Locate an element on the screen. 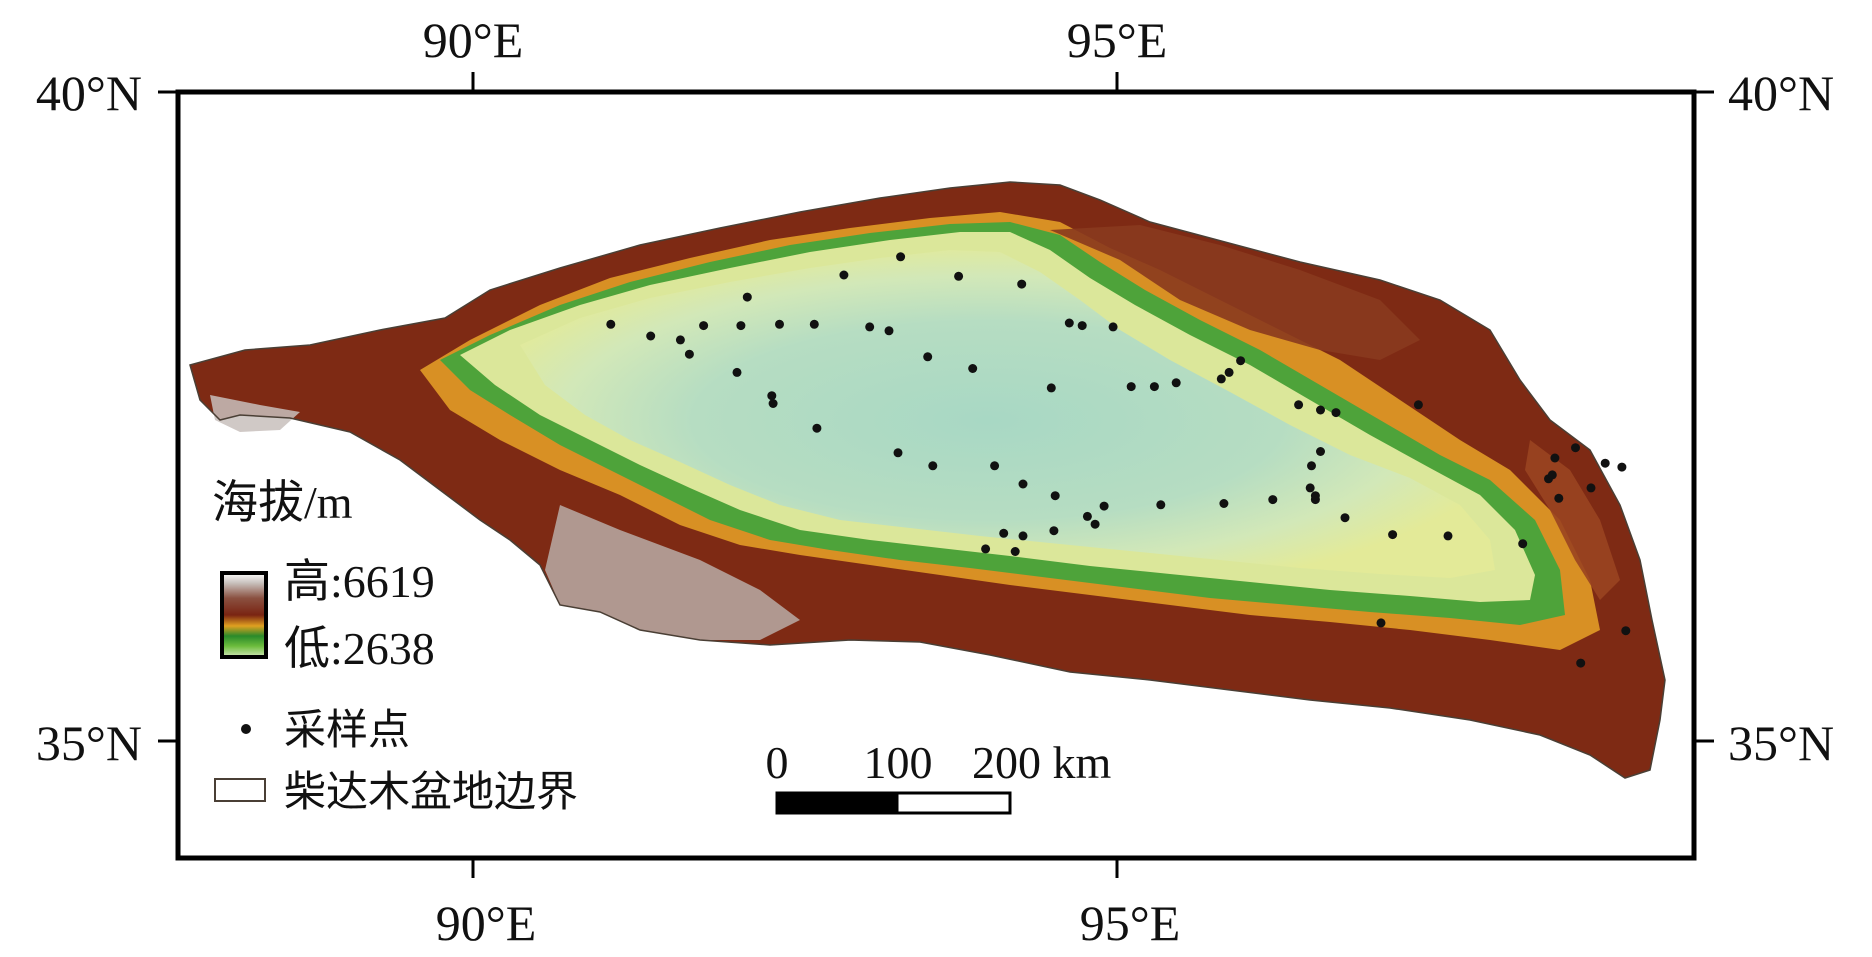 This screenshot has height=957, width=1872. legend-low-label: 低:2638 is located at coordinates (359, 648).